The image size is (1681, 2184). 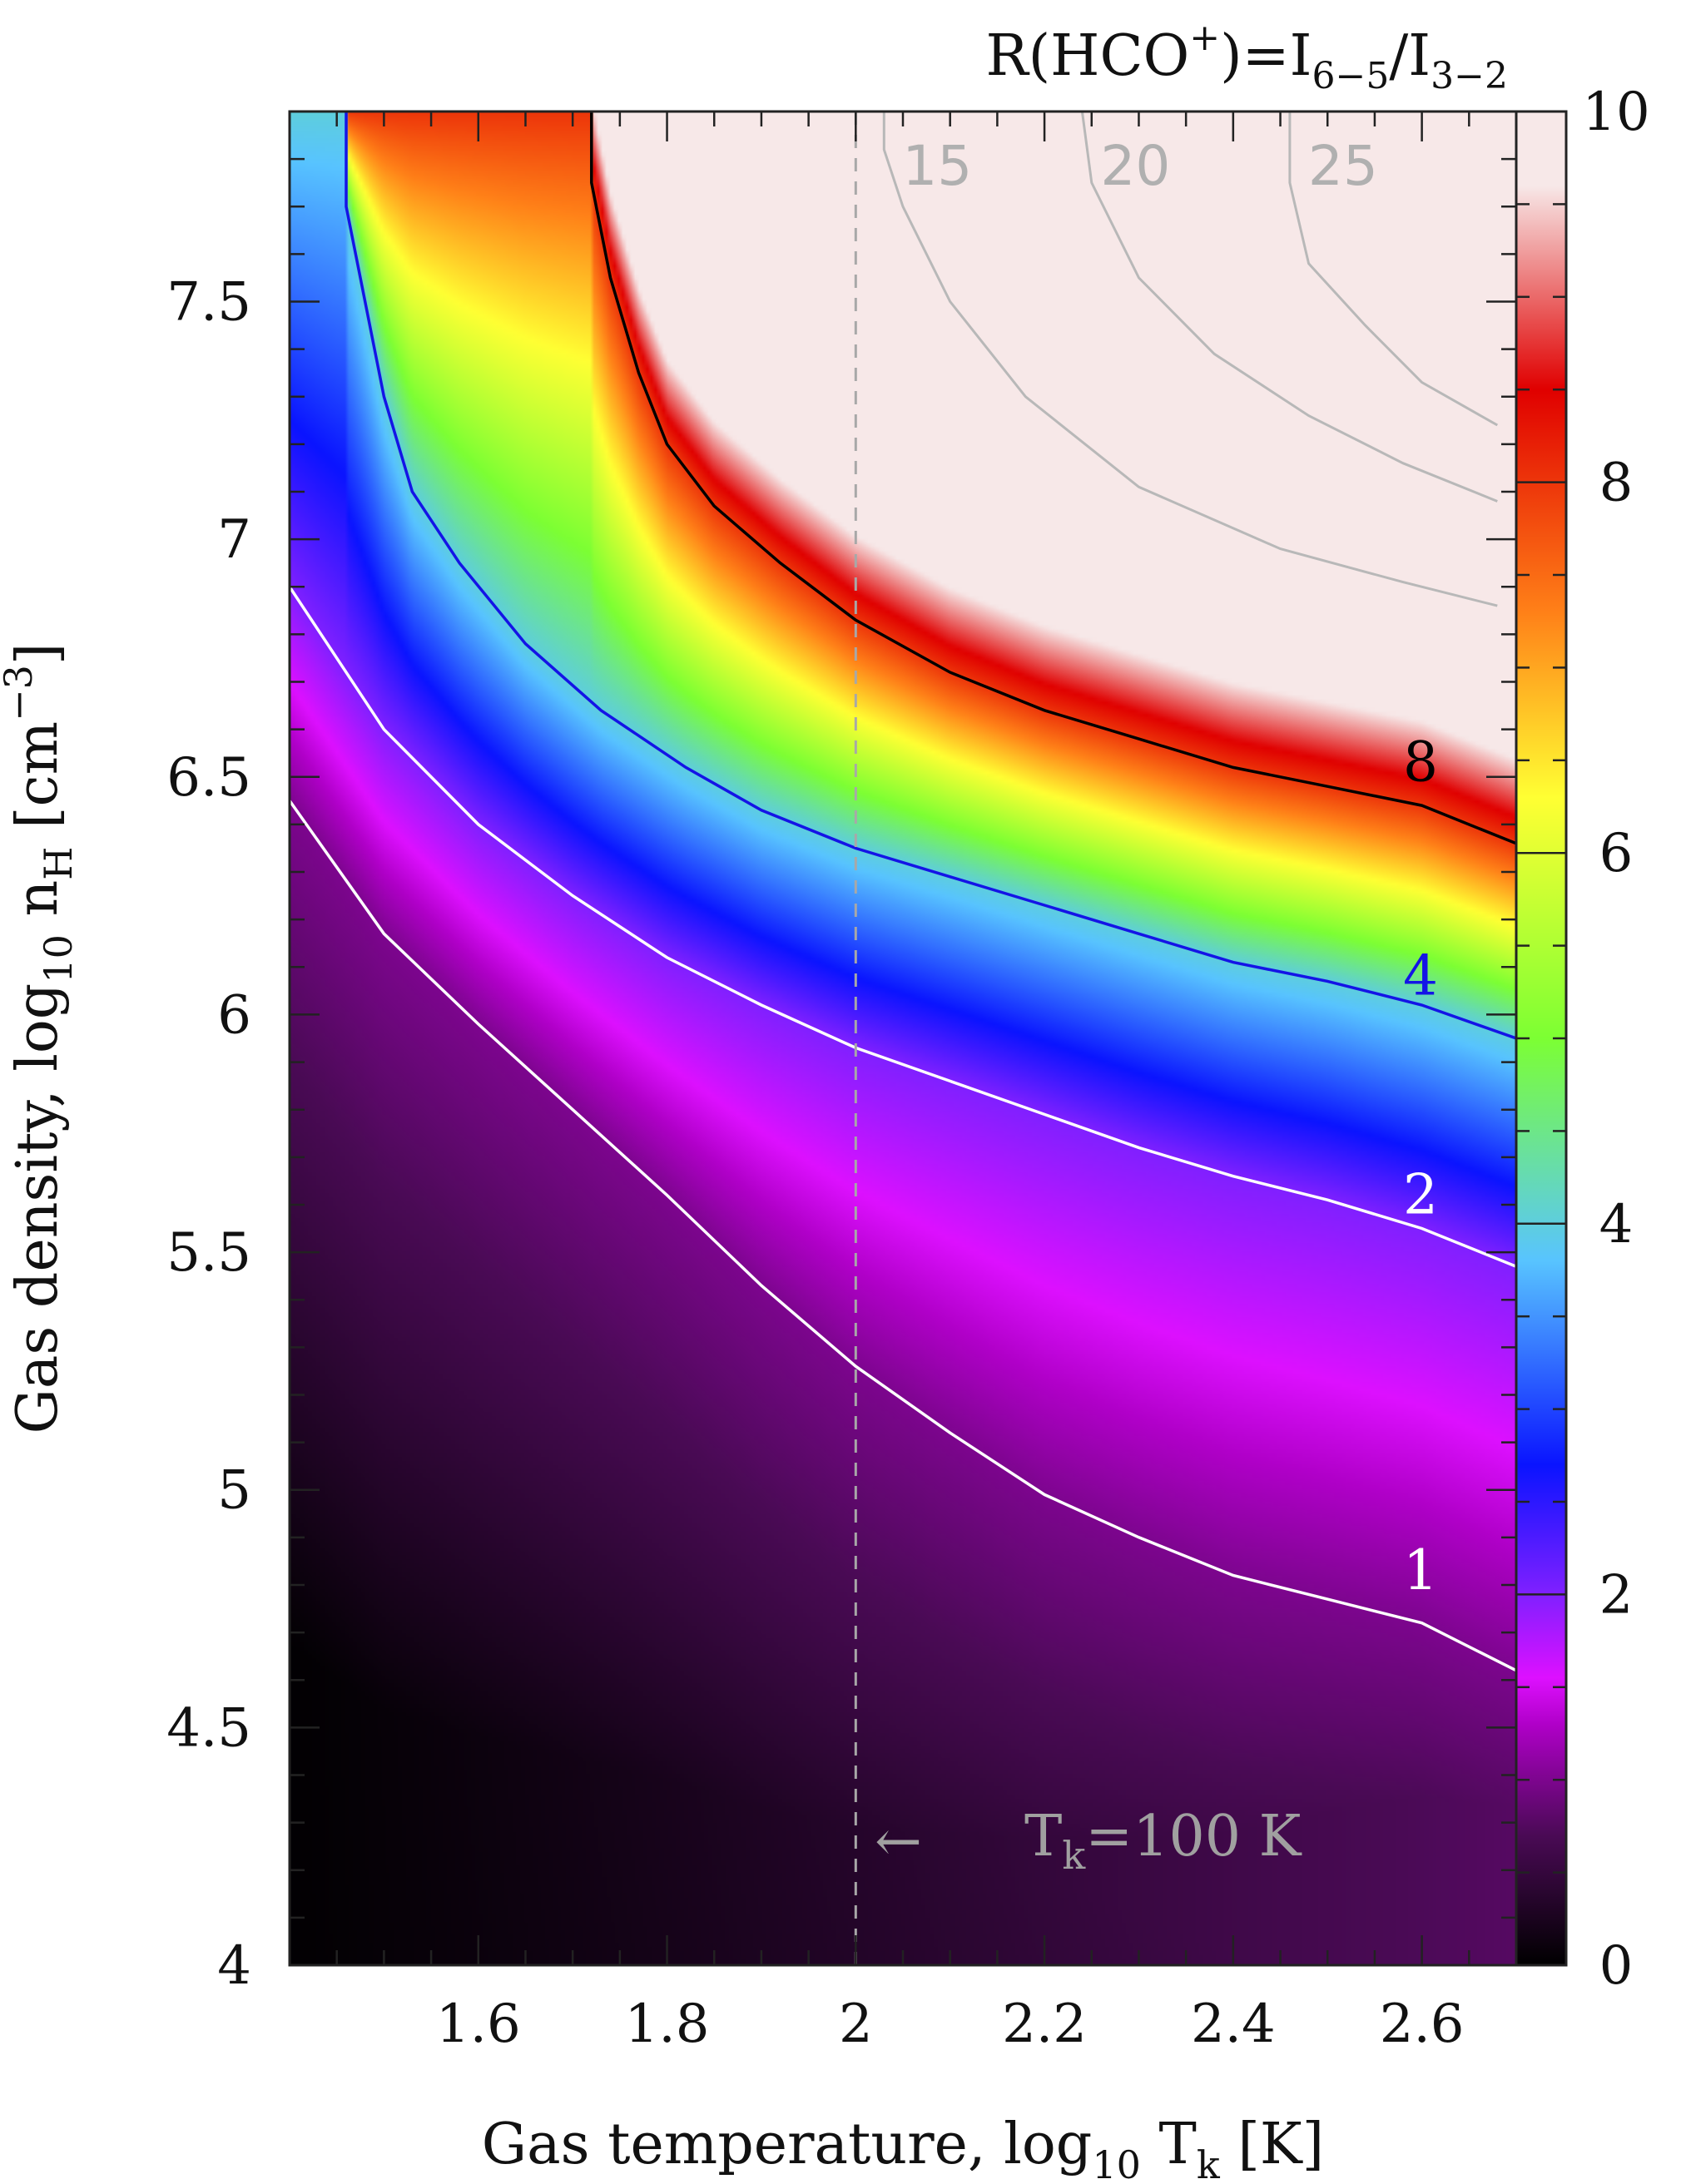 I want to click on x-tick-label: 2.4, so click(x=1233, y=2024).